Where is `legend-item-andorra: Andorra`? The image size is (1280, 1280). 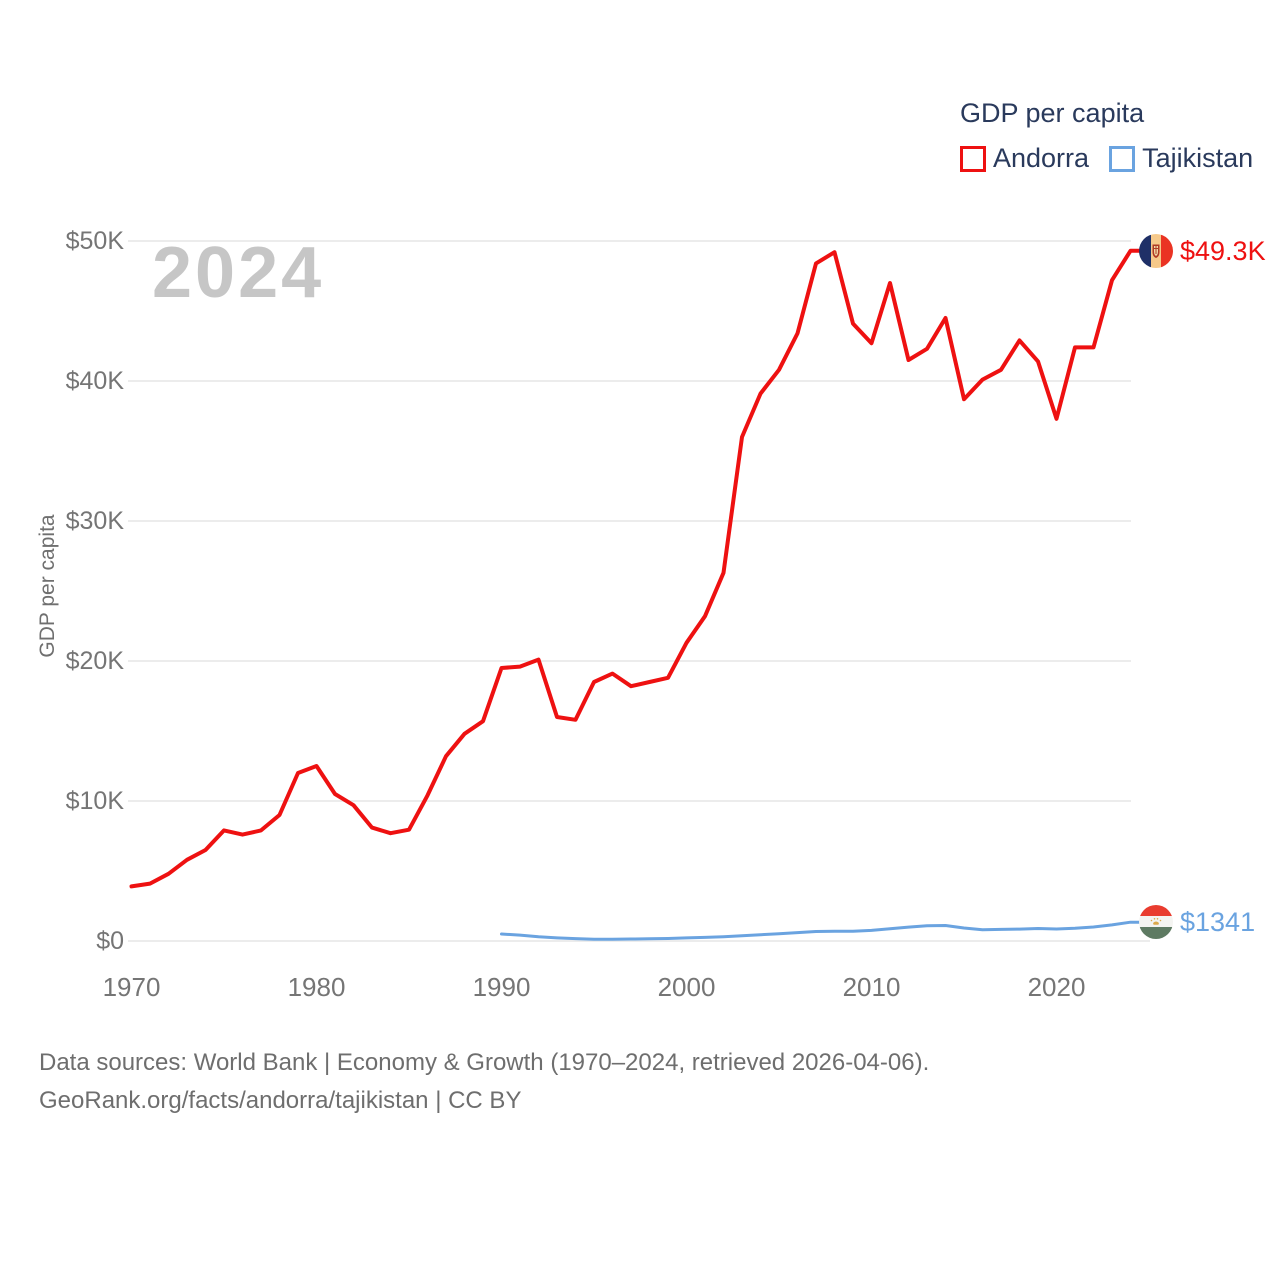 legend-item-andorra: Andorra is located at coordinates (1024, 158).